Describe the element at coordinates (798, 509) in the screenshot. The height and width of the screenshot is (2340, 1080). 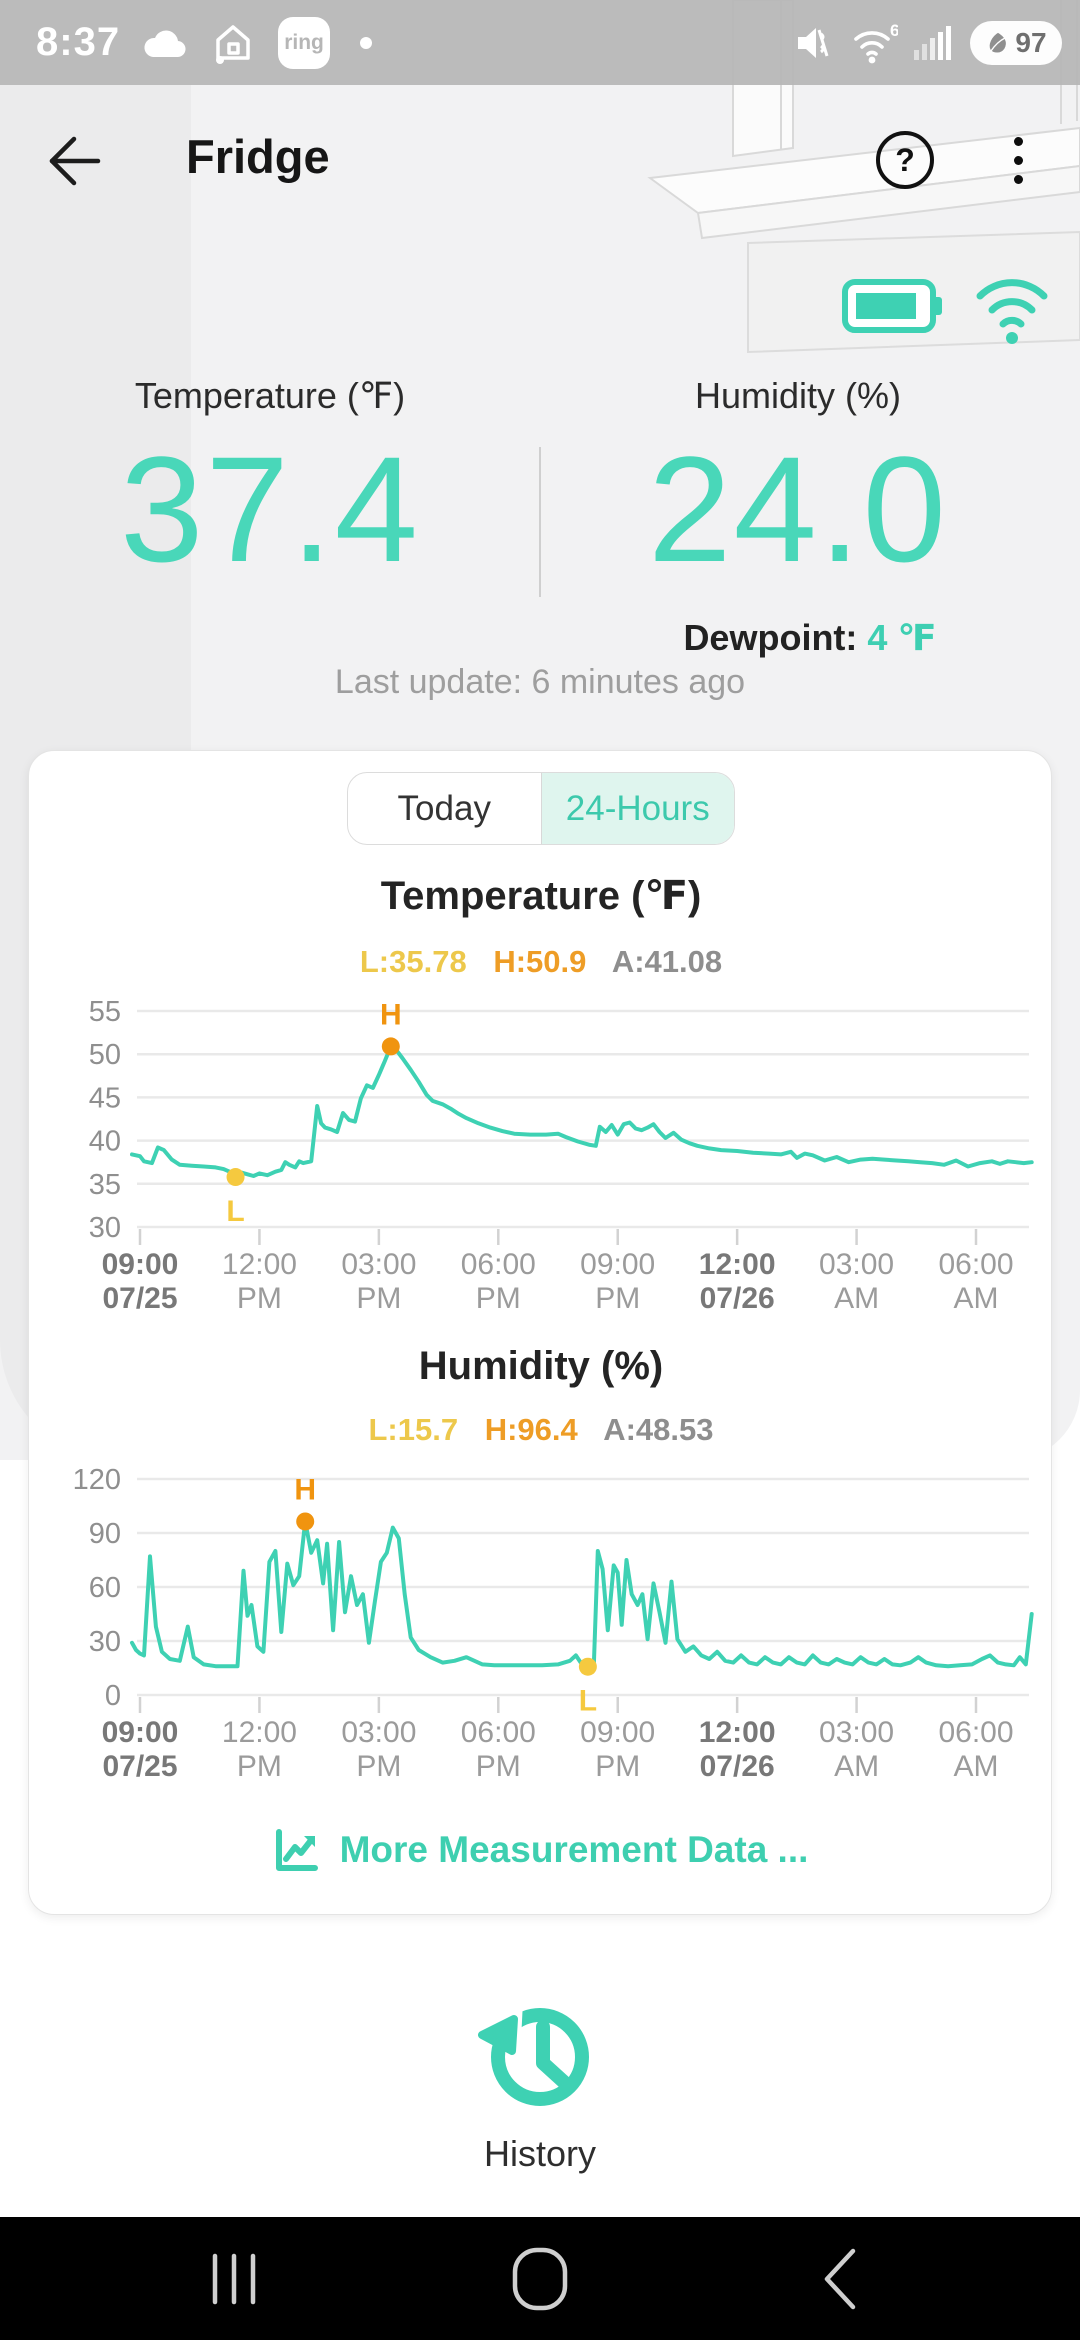
I see `humidity-value: 24.0` at that location.